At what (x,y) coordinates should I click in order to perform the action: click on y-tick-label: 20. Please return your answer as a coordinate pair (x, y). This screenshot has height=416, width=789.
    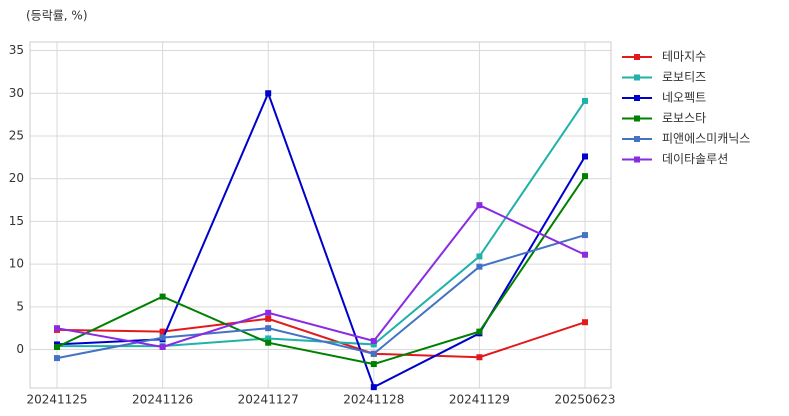
    Looking at the image, I should click on (16, 178).